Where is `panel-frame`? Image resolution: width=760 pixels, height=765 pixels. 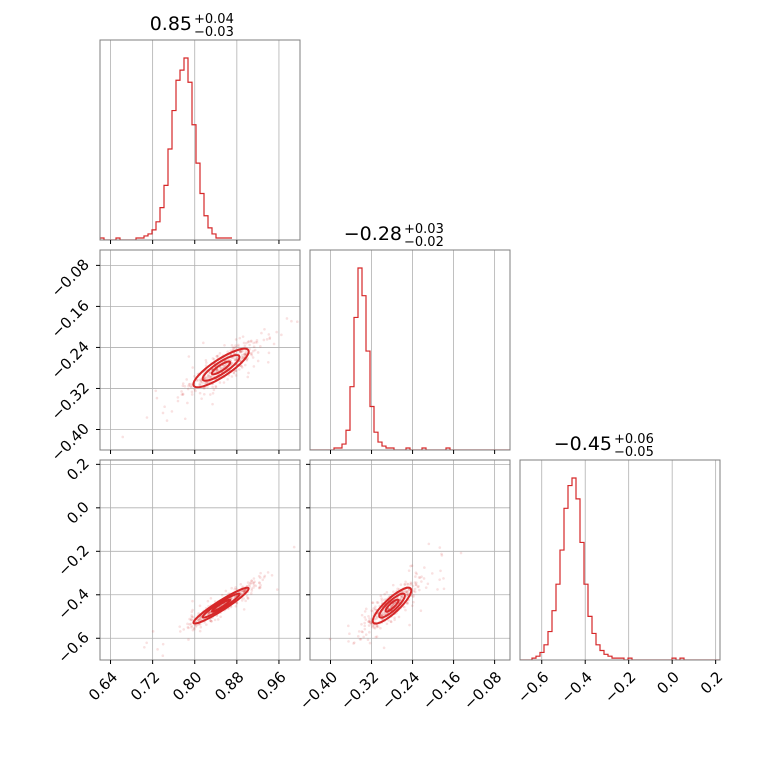 panel-frame is located at coordinates (200, 560).